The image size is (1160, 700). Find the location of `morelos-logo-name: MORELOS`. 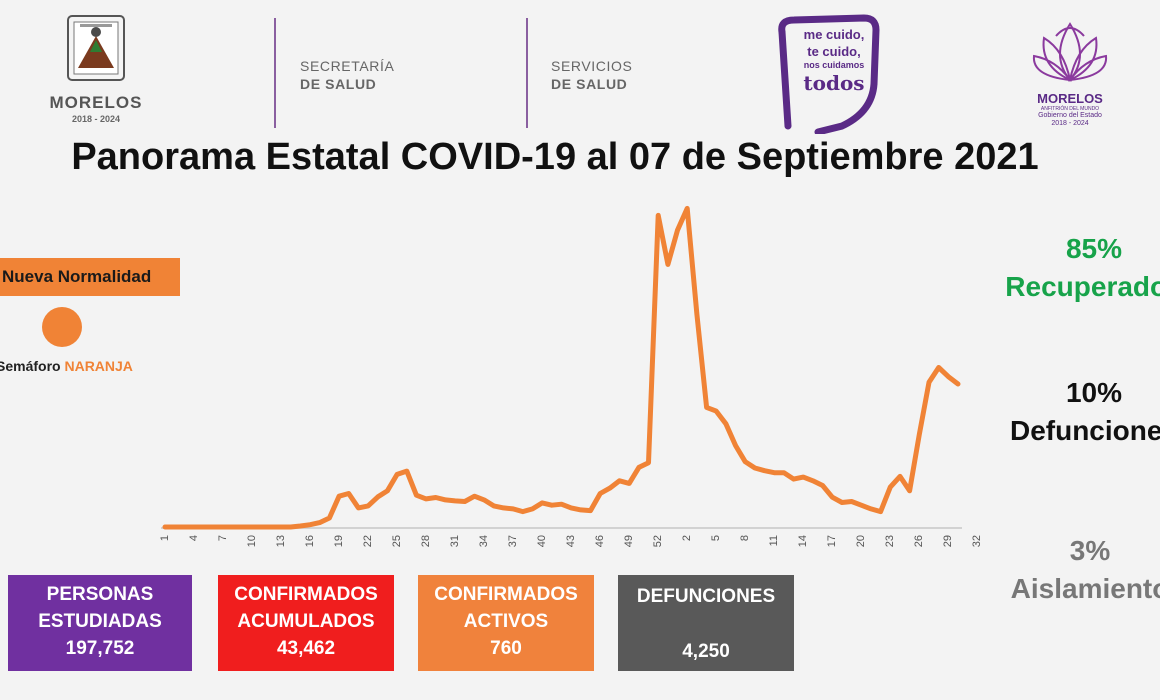

morelos-logo-name: MORELOS is located at coordinates (96, 102).